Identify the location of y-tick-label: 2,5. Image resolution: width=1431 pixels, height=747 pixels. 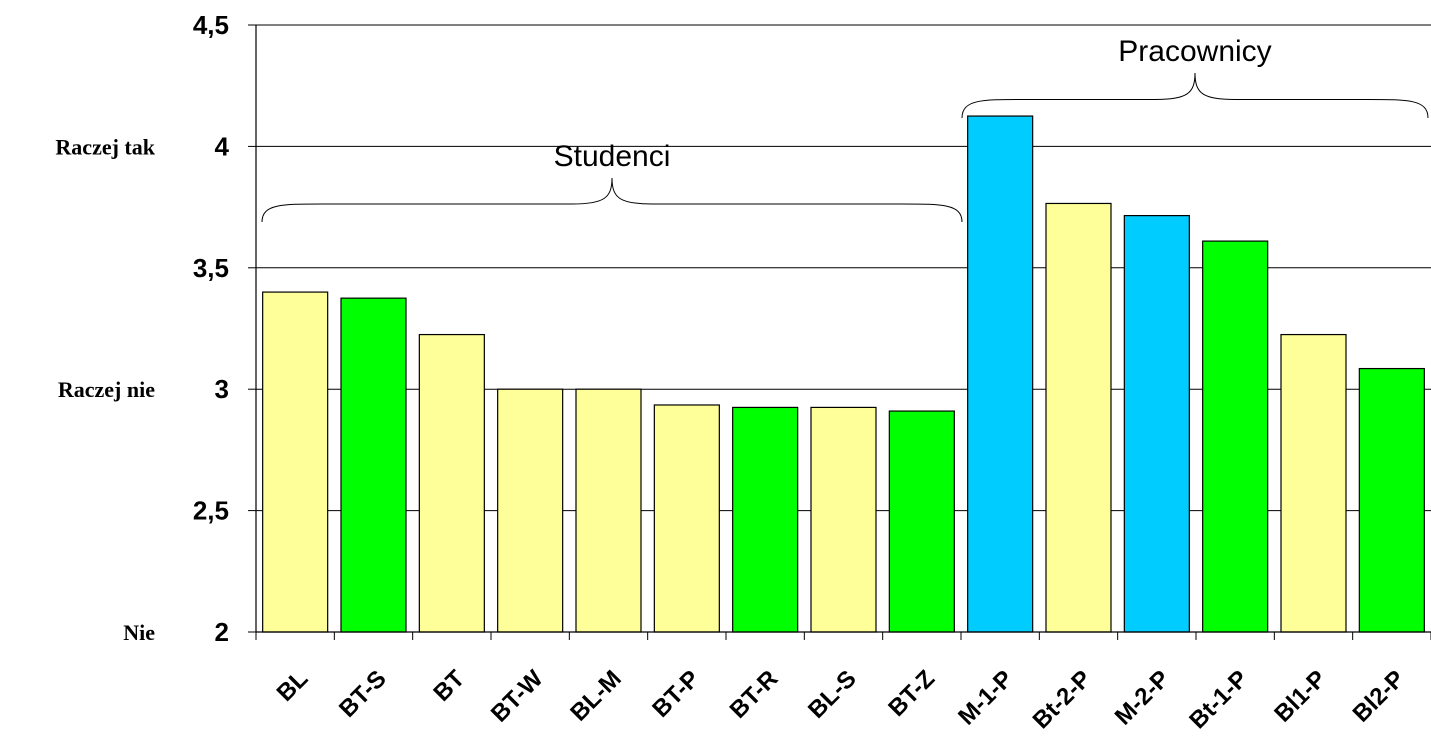
(211, 511).